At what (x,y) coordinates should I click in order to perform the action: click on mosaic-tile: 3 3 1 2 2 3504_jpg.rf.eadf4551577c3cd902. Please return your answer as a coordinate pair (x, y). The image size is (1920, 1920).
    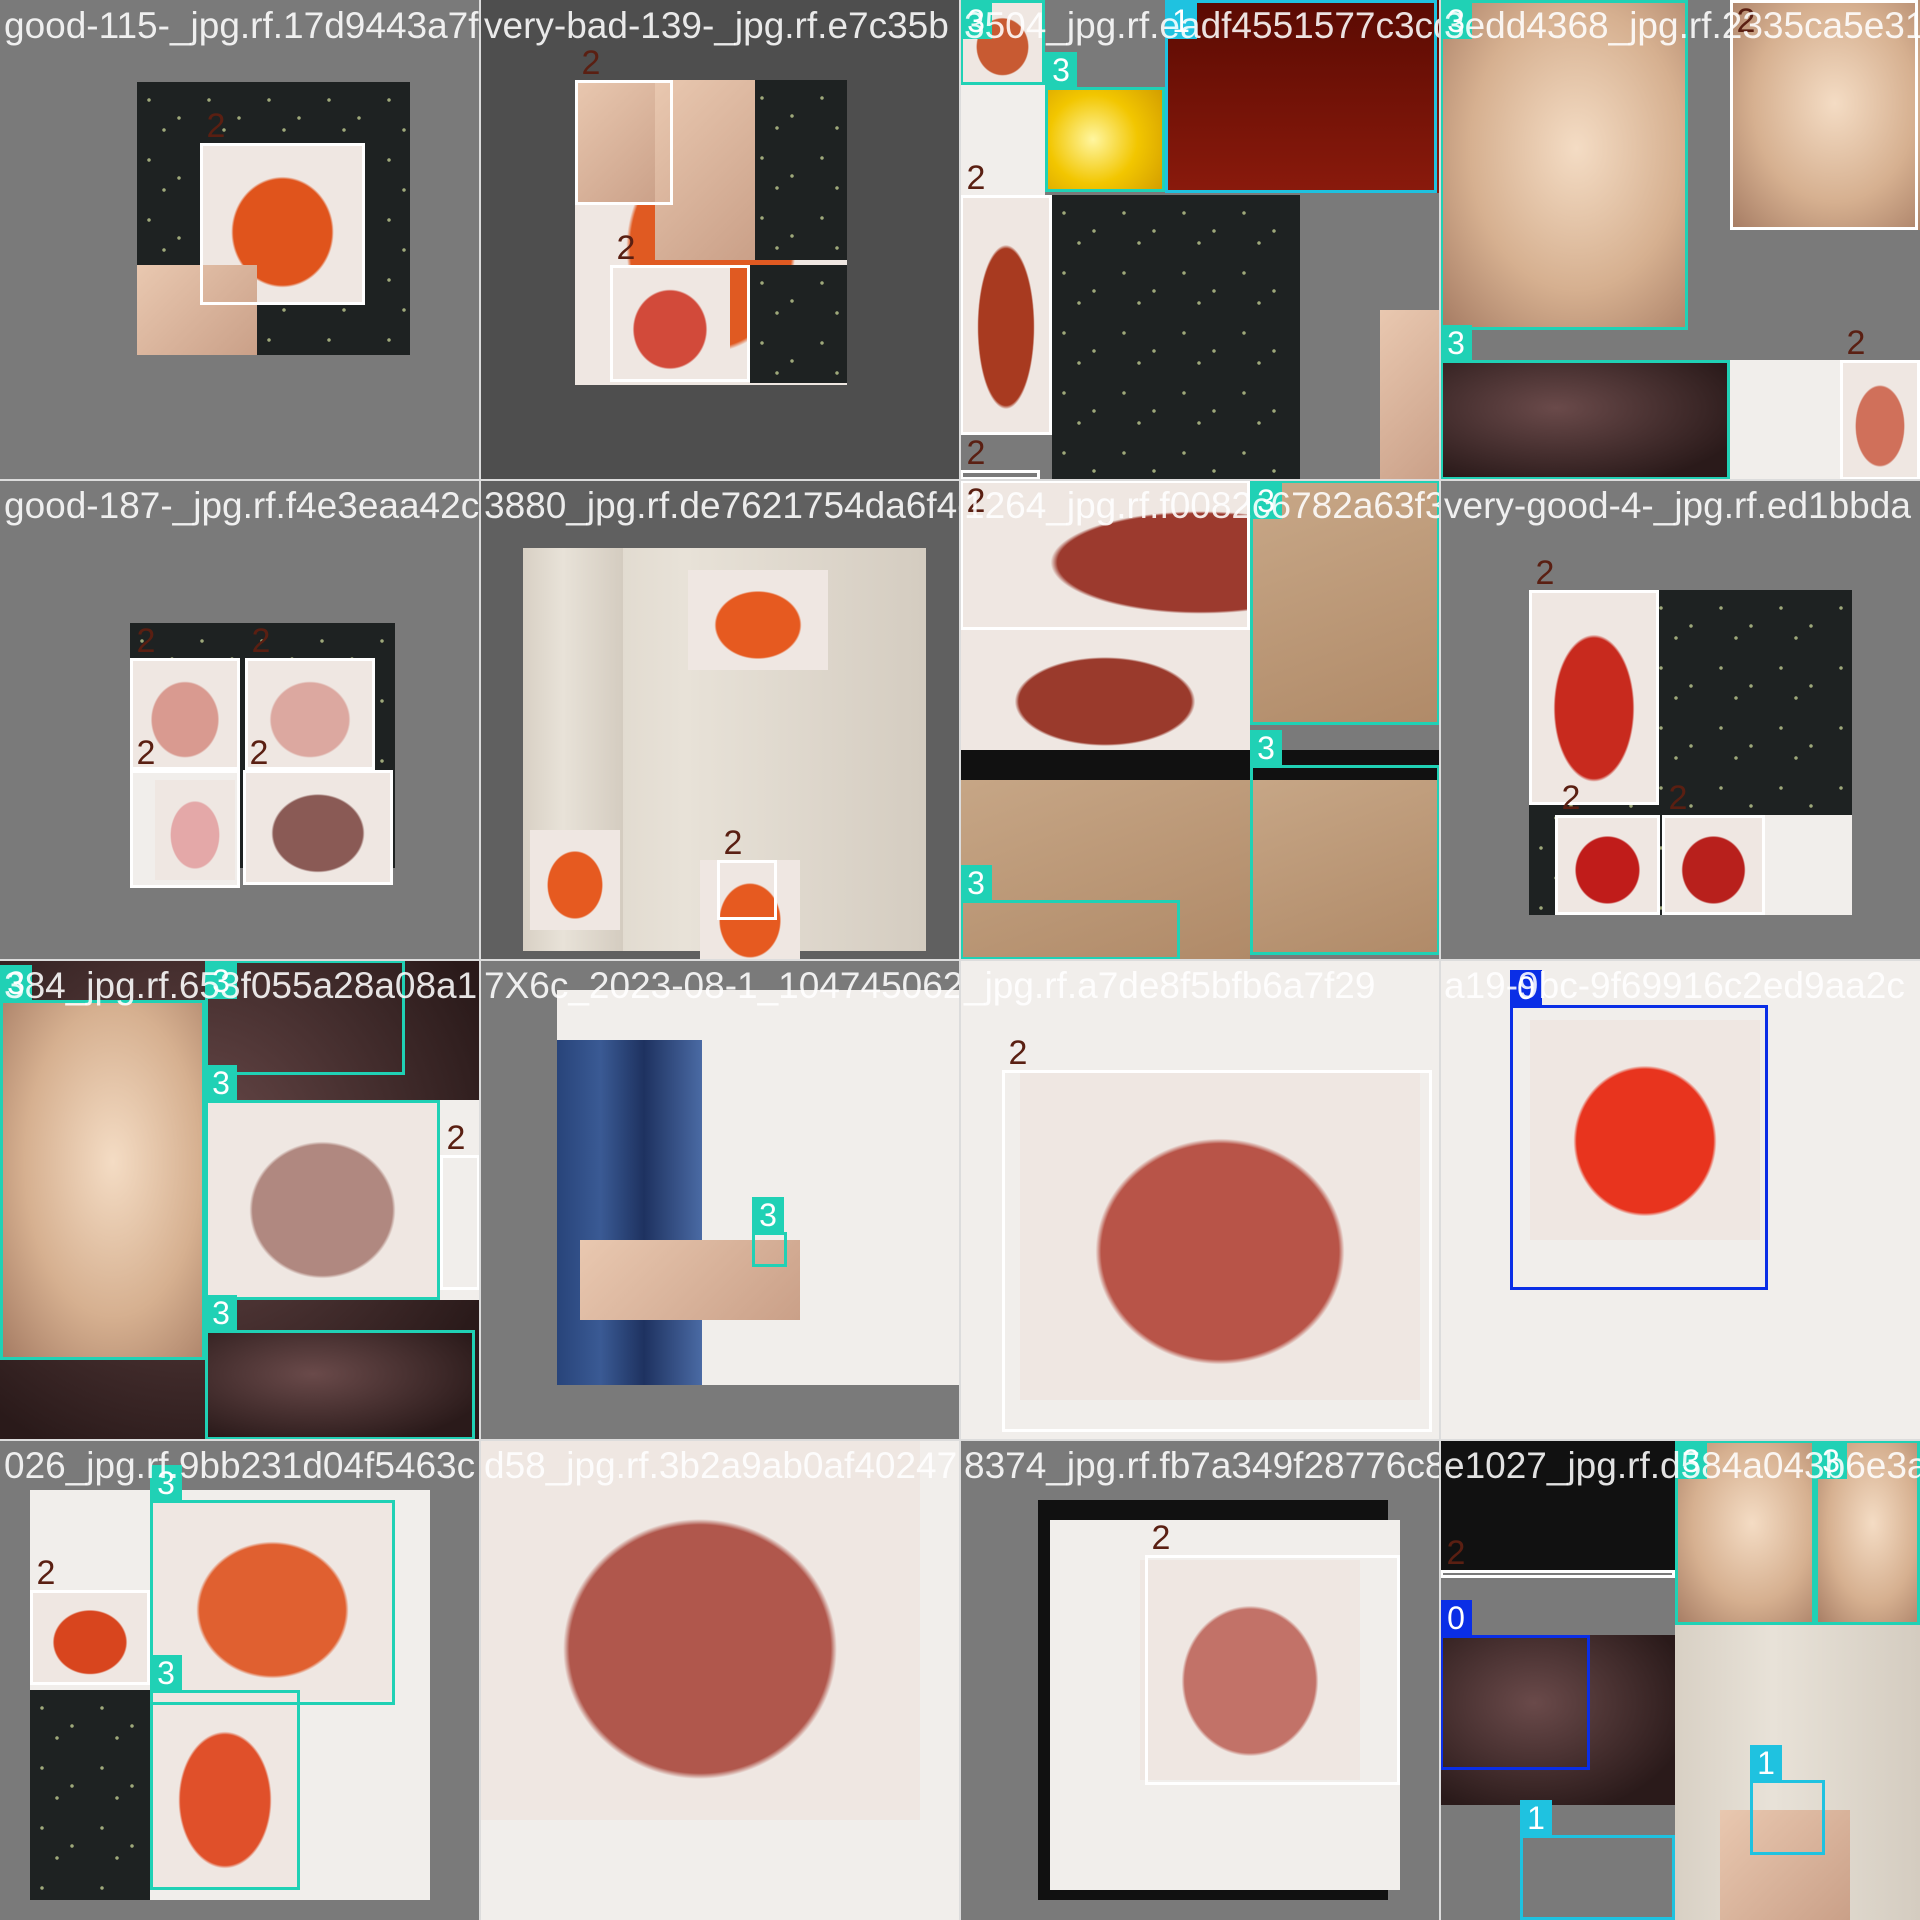
    Looking at the image, I should click on (1200, 240).